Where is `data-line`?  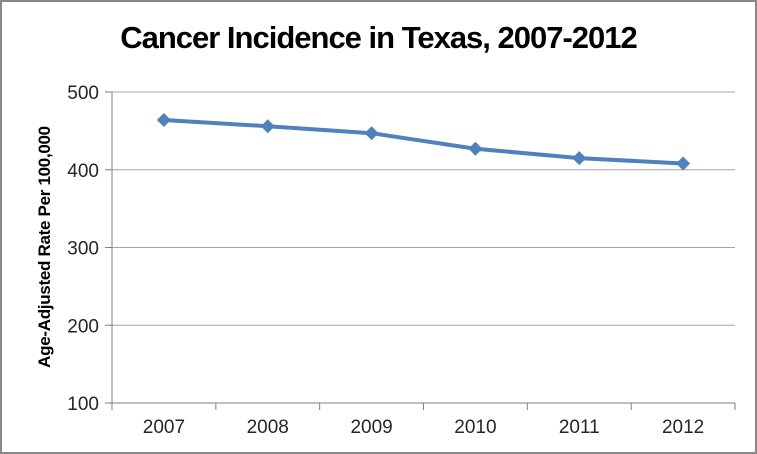
data-line is located at coordinates (423, 141).